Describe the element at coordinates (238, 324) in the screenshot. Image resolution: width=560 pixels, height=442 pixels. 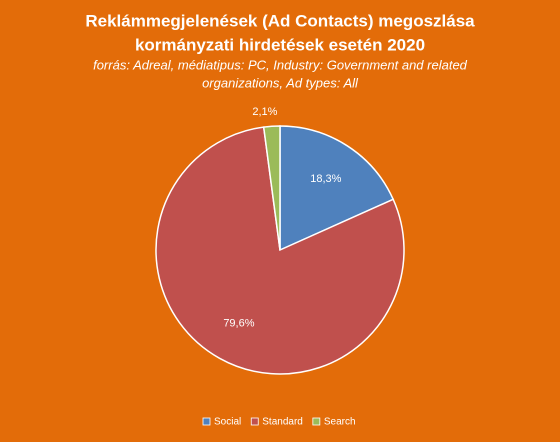
I see `data-label: 79,6%` at that location.